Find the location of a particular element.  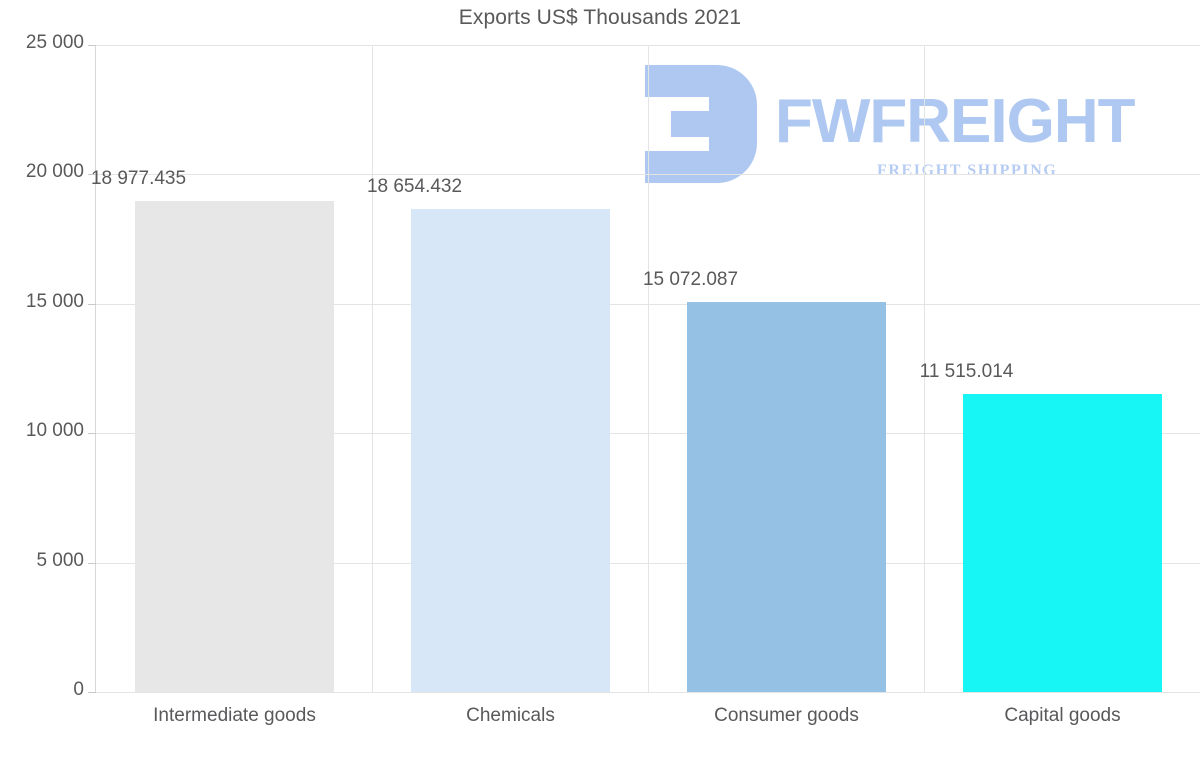

bar-value-label: 18 654.432 is located at coordinates (414, 187).